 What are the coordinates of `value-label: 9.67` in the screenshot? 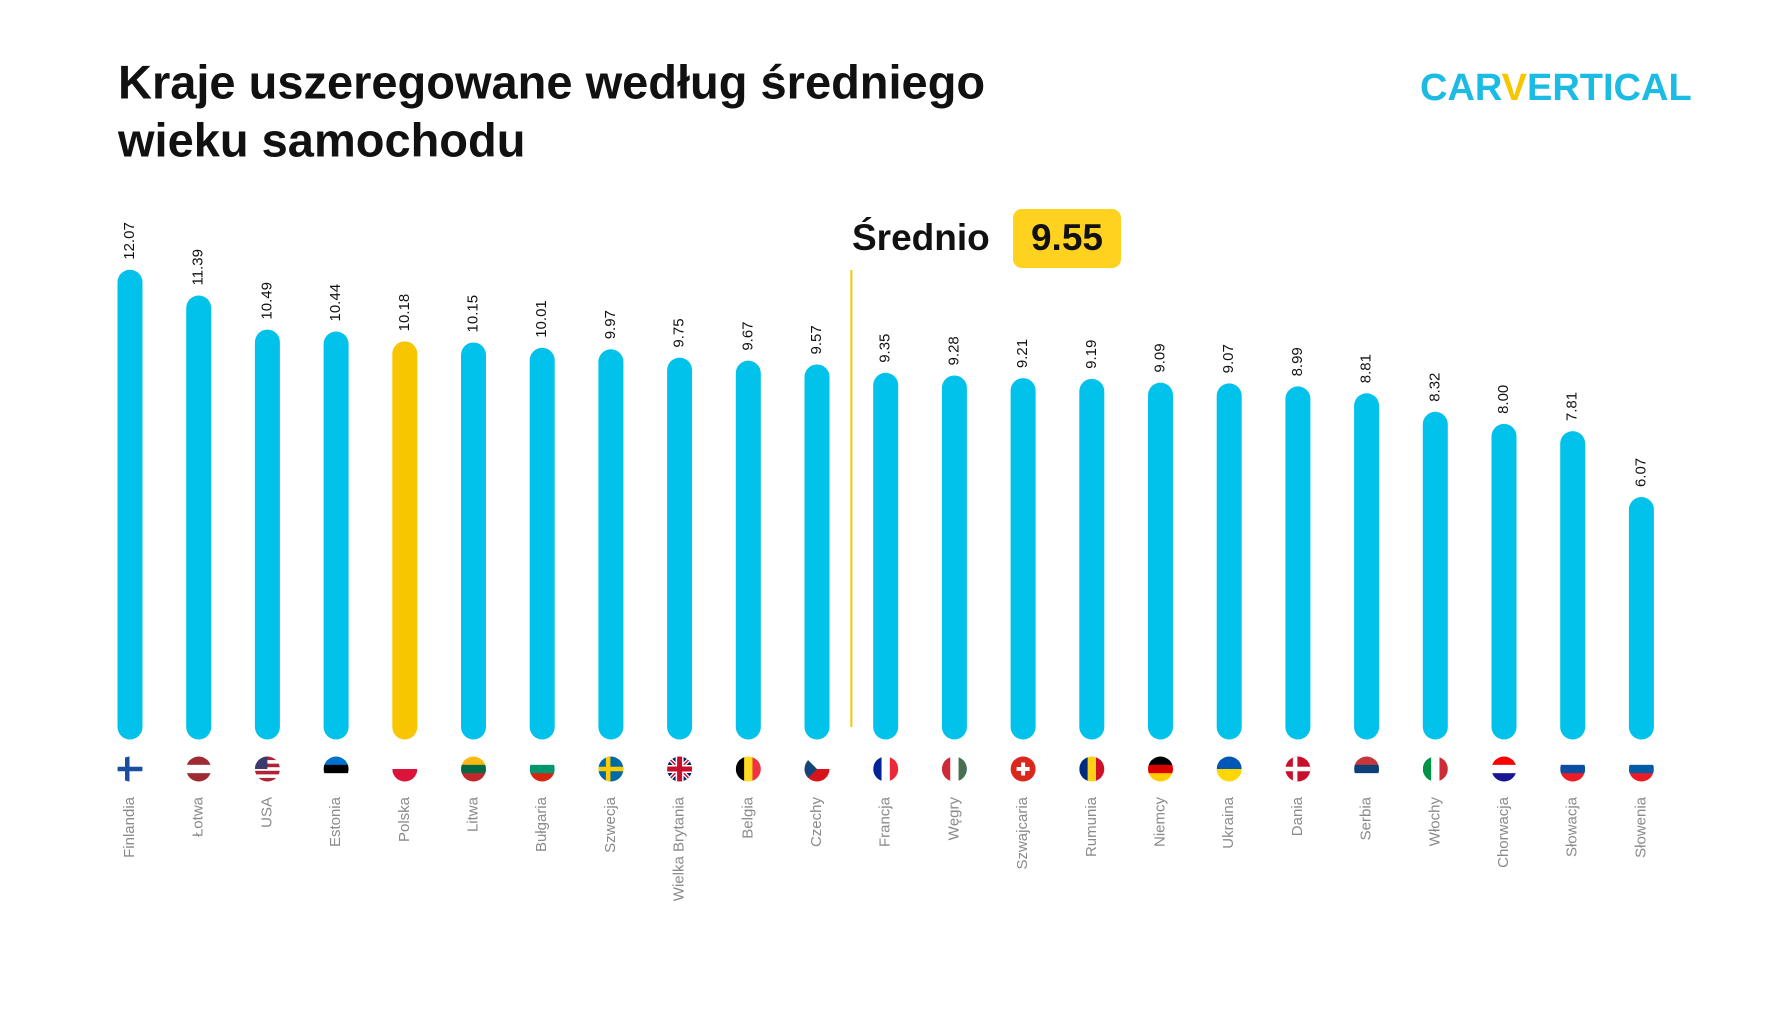 It's located at (747, 335).